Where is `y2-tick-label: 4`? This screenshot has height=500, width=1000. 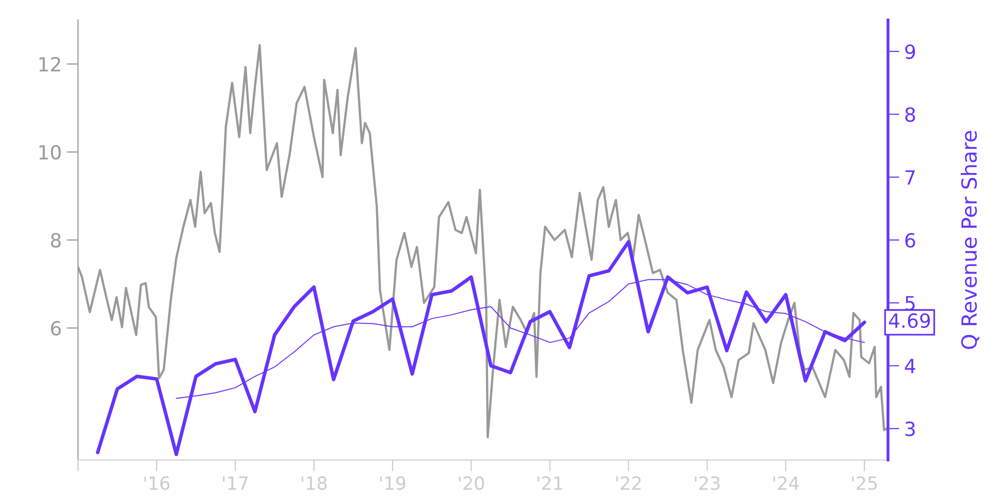 y2-tick-label: 4 is located at coordinates (910, 366).